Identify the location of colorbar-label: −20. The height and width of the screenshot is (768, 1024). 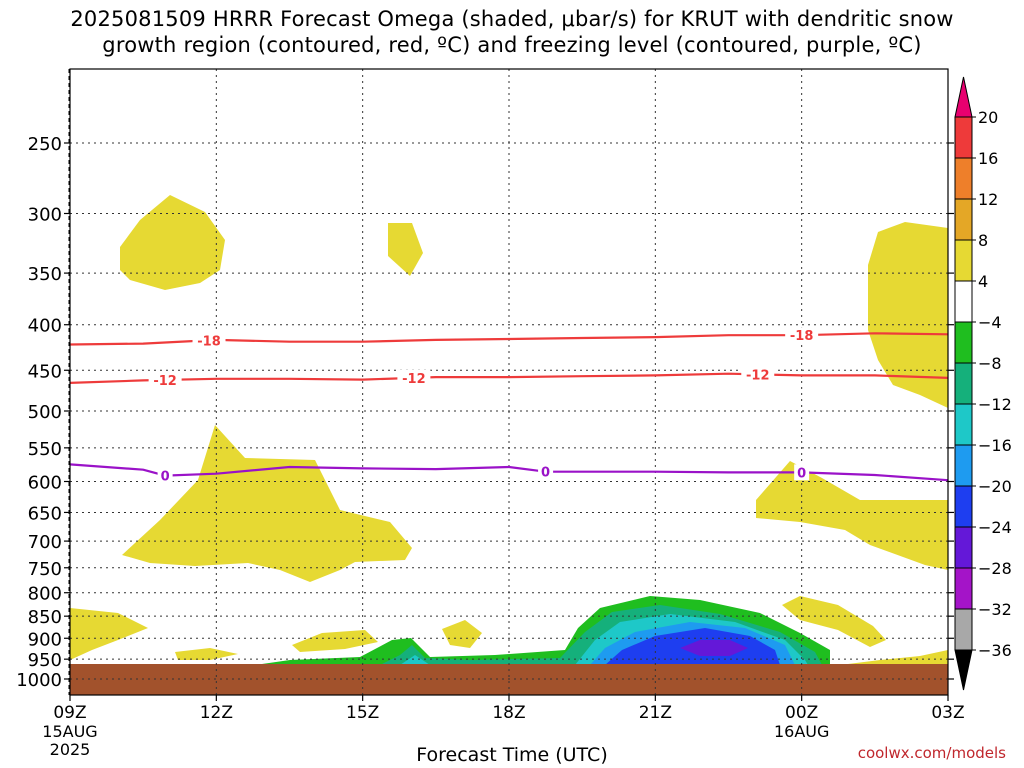
(995, 486).